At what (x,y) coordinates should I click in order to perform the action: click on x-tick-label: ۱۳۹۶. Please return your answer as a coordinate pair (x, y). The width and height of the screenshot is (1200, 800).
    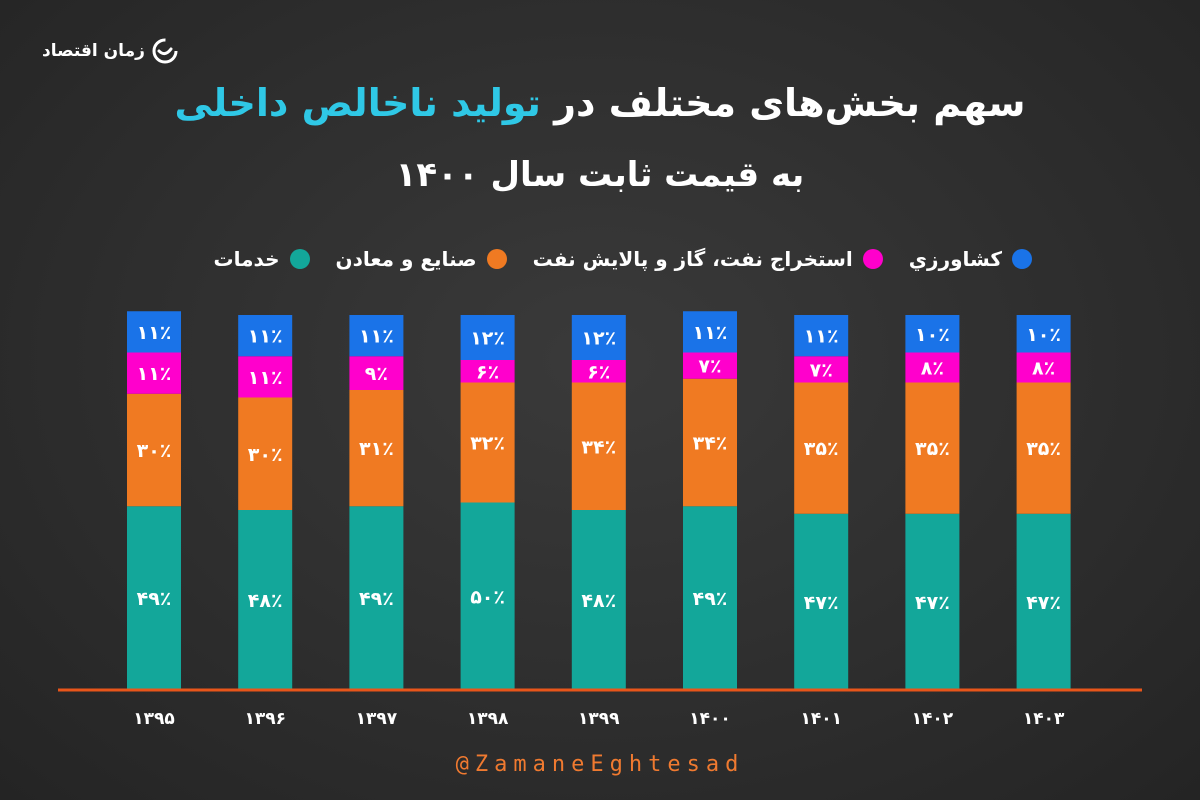
    Looking at the image, I should click on (265, 719).